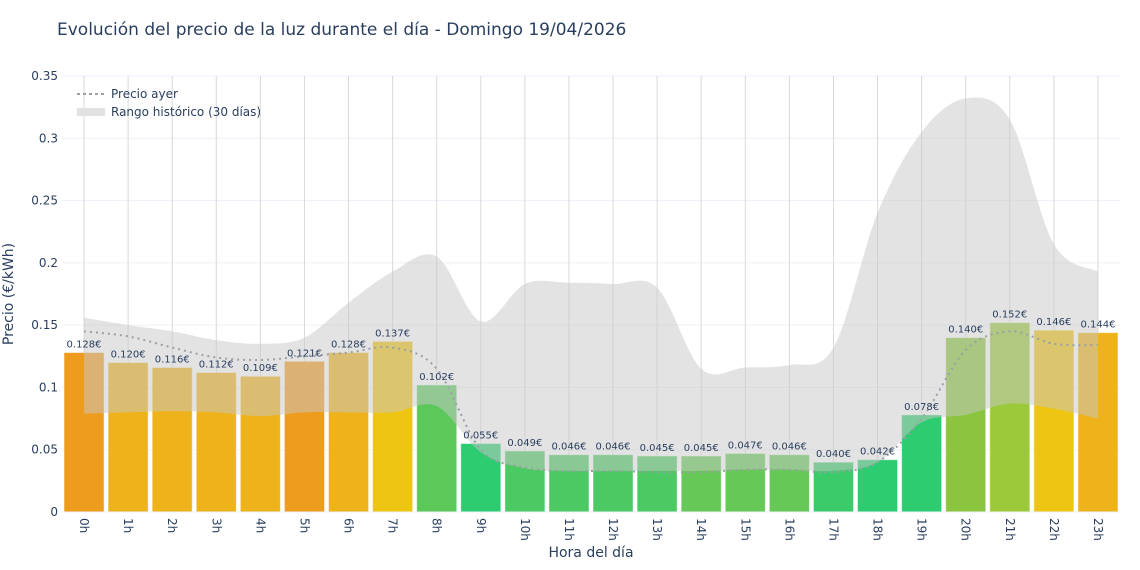 The image size is (1140, 570). What do you see at coordinates (1054, 529) in the screenshot?
I see `x-tick-label: 22h` at bounding box center [1054, 529].